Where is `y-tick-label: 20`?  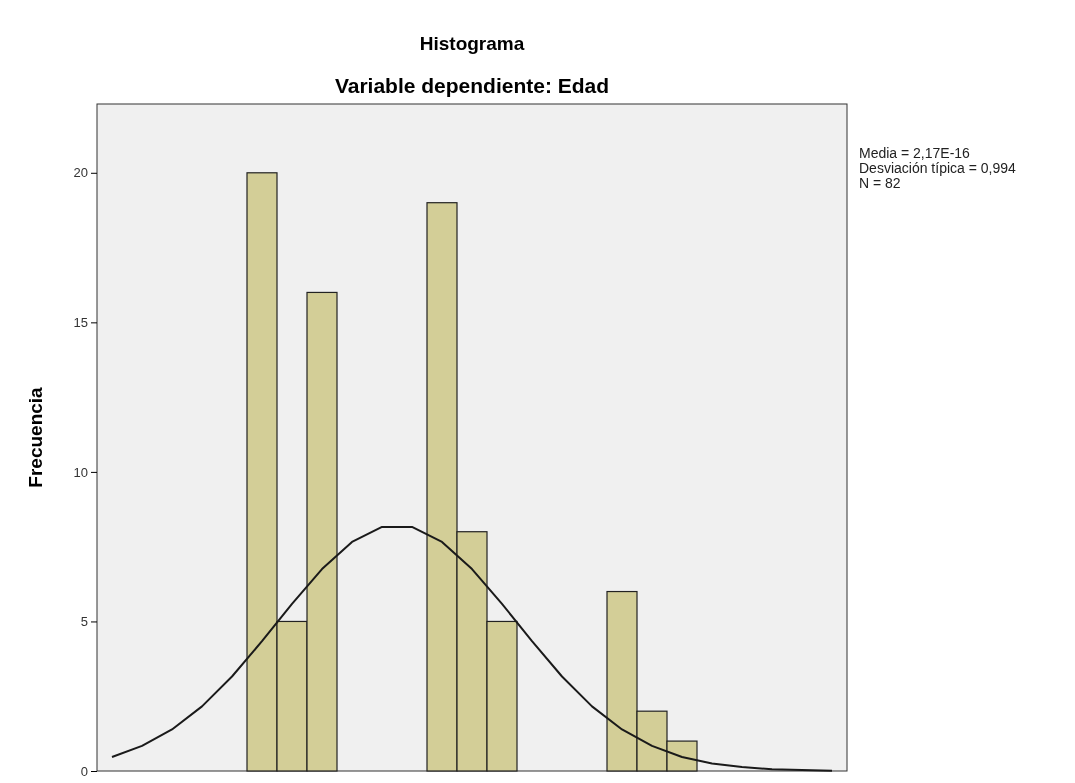 y-tick-label: 20 is located at coordinates (80, 173).